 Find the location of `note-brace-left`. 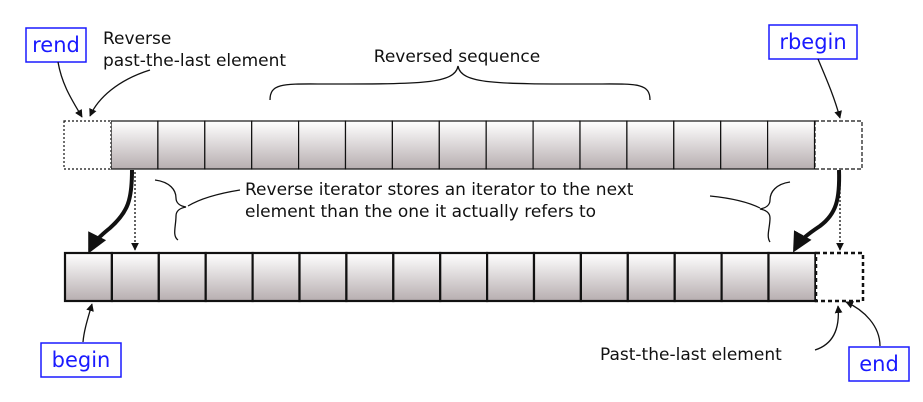

note-brace-left is located at coordinates (170, 210).